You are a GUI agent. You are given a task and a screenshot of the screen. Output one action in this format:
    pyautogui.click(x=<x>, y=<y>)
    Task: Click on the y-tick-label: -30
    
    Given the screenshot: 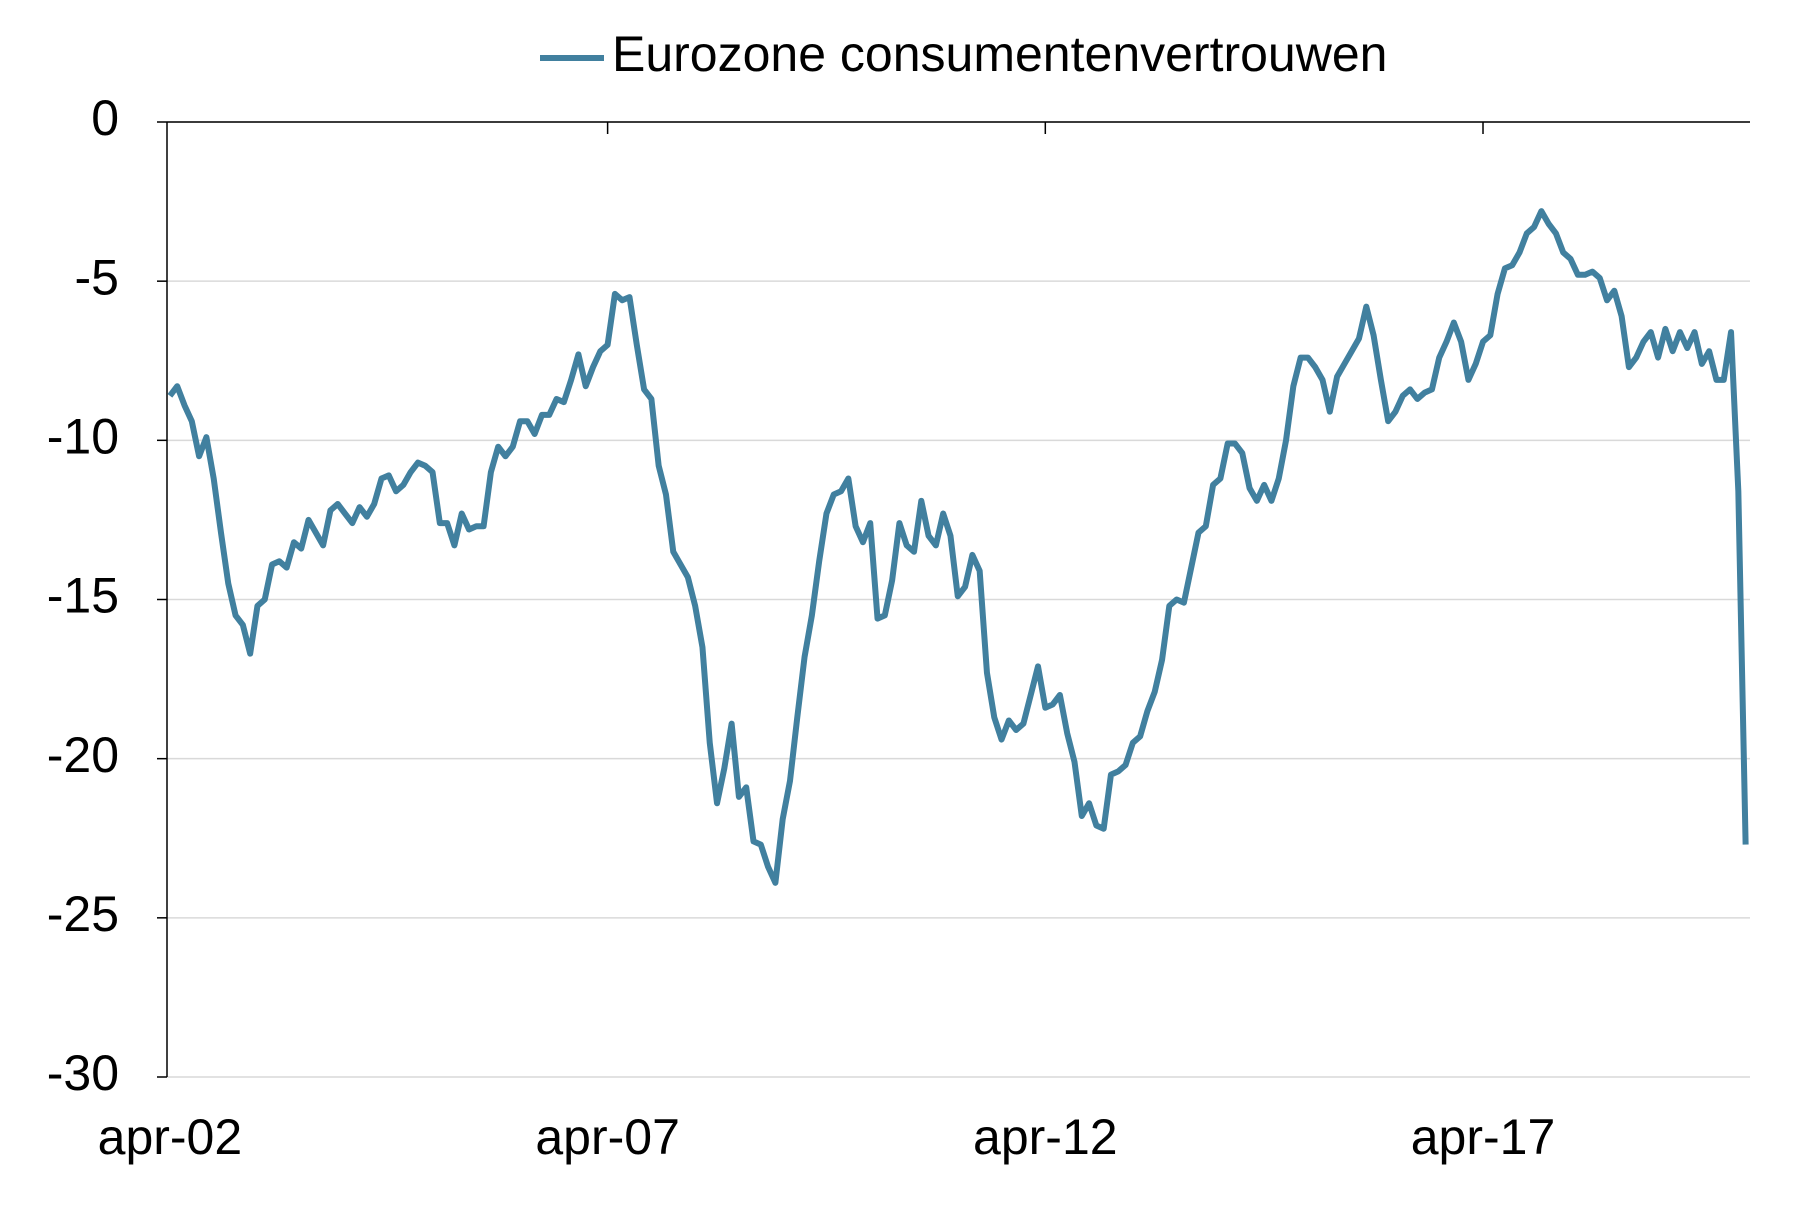 What is the action you would take?
    pyautogui.click(x=83, y=1073)
    